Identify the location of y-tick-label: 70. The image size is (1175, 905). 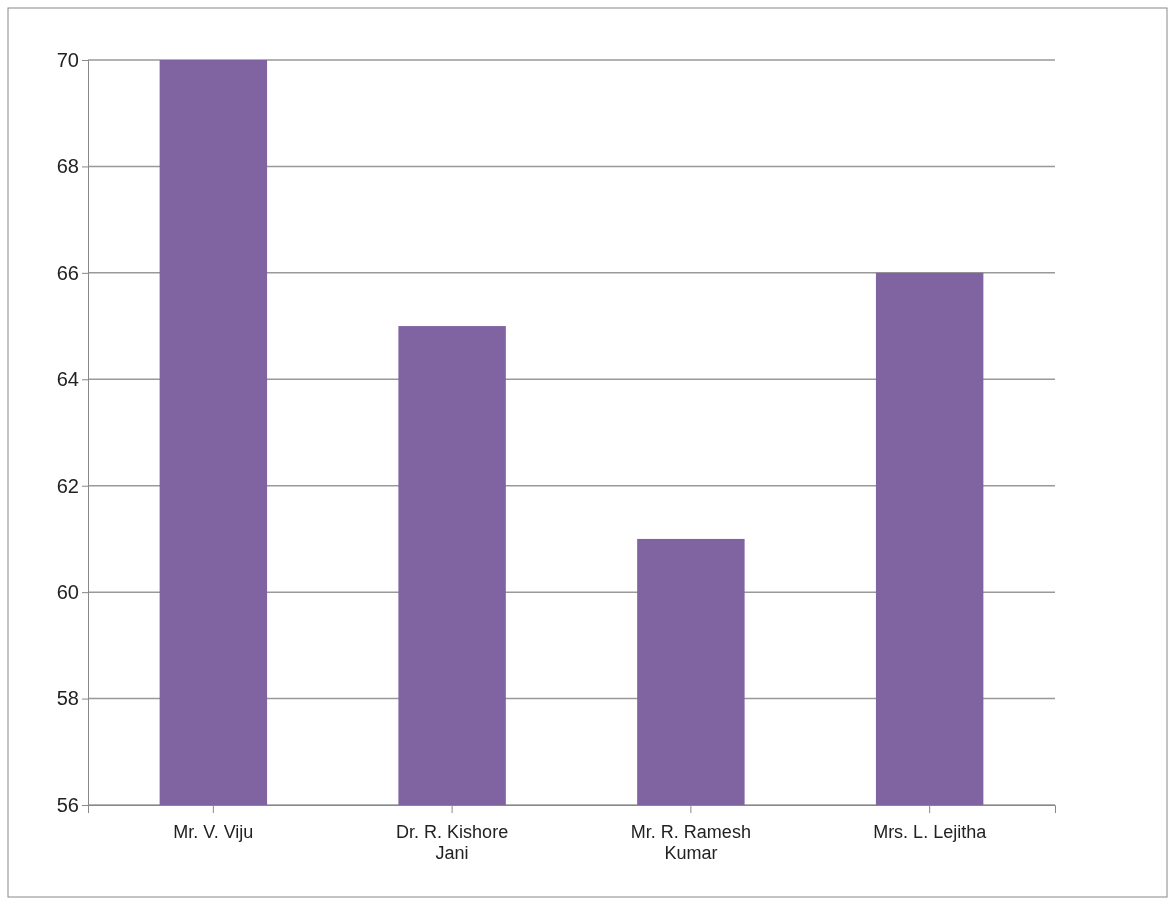
(67, 59).